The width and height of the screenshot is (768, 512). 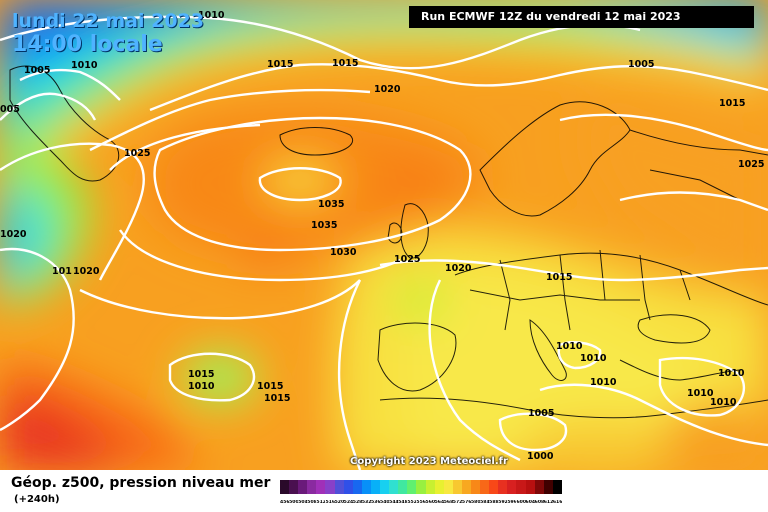 What do you see at coordinates (539, 502) in the screenshot?
I see `legend-value: 608` at bounding box center [539, 502].